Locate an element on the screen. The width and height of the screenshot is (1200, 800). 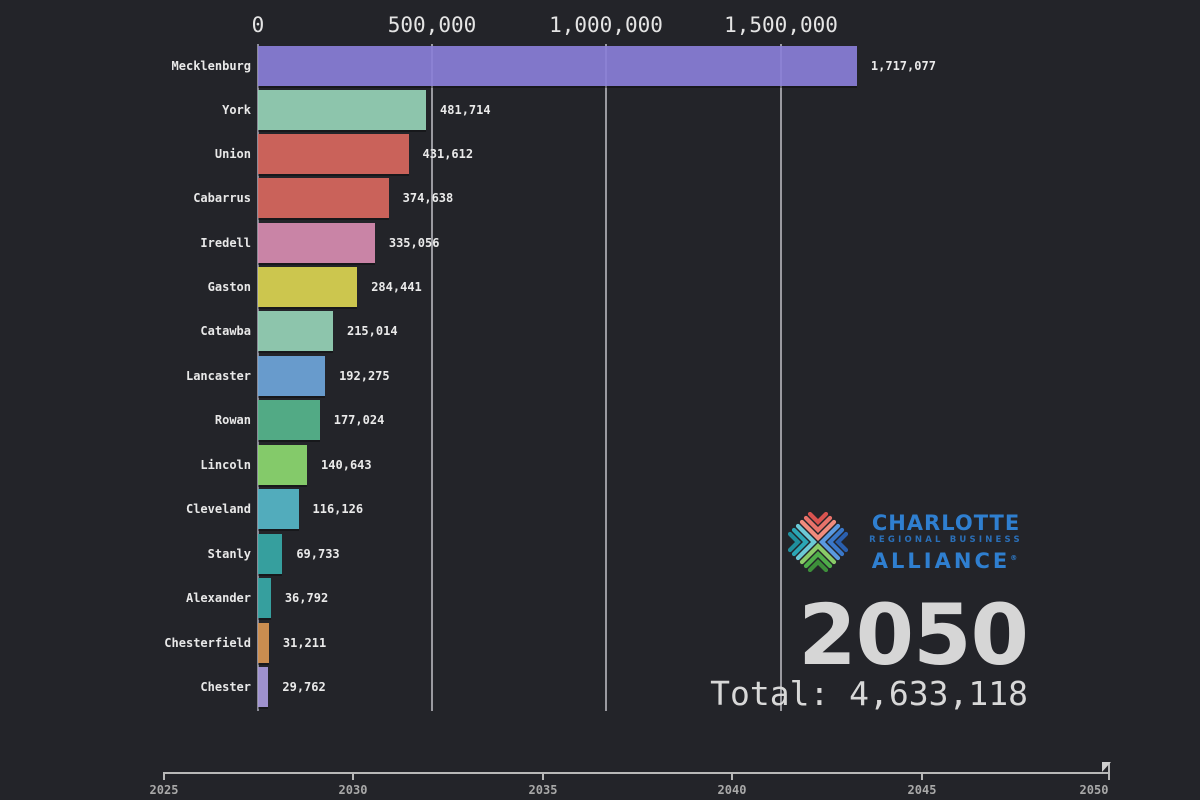
county-label: York is located at coordinates (236, 110).